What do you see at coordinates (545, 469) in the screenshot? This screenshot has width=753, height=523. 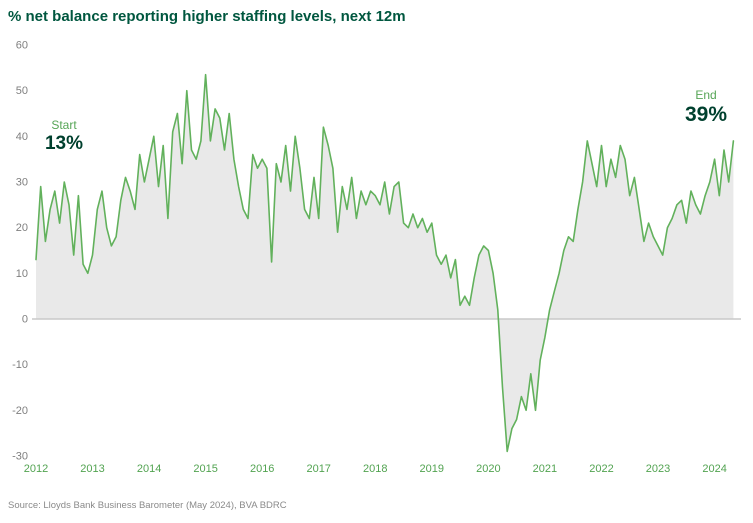 I see `x-axis-tick-label: 2021` at bounding box center [545, 469].